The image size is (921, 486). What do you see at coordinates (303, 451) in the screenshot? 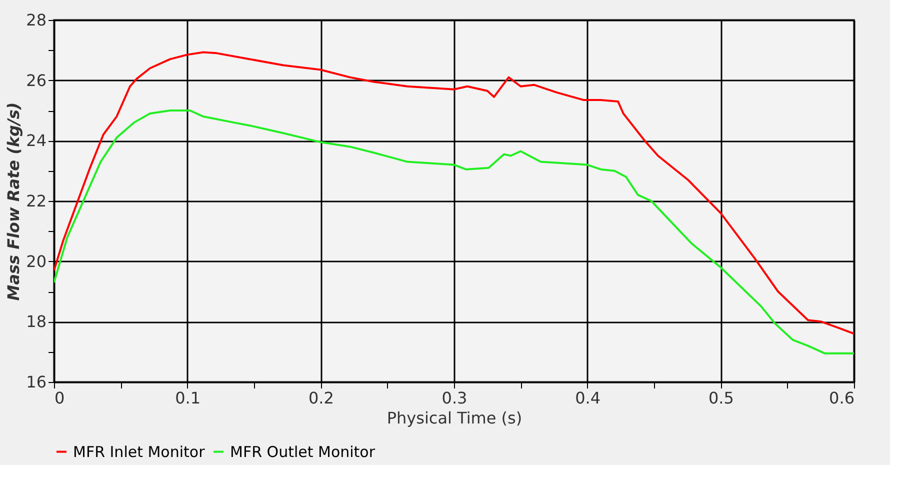
I see `legend-label: MFR Outlet Monitor` at bounding box center [303, 451].